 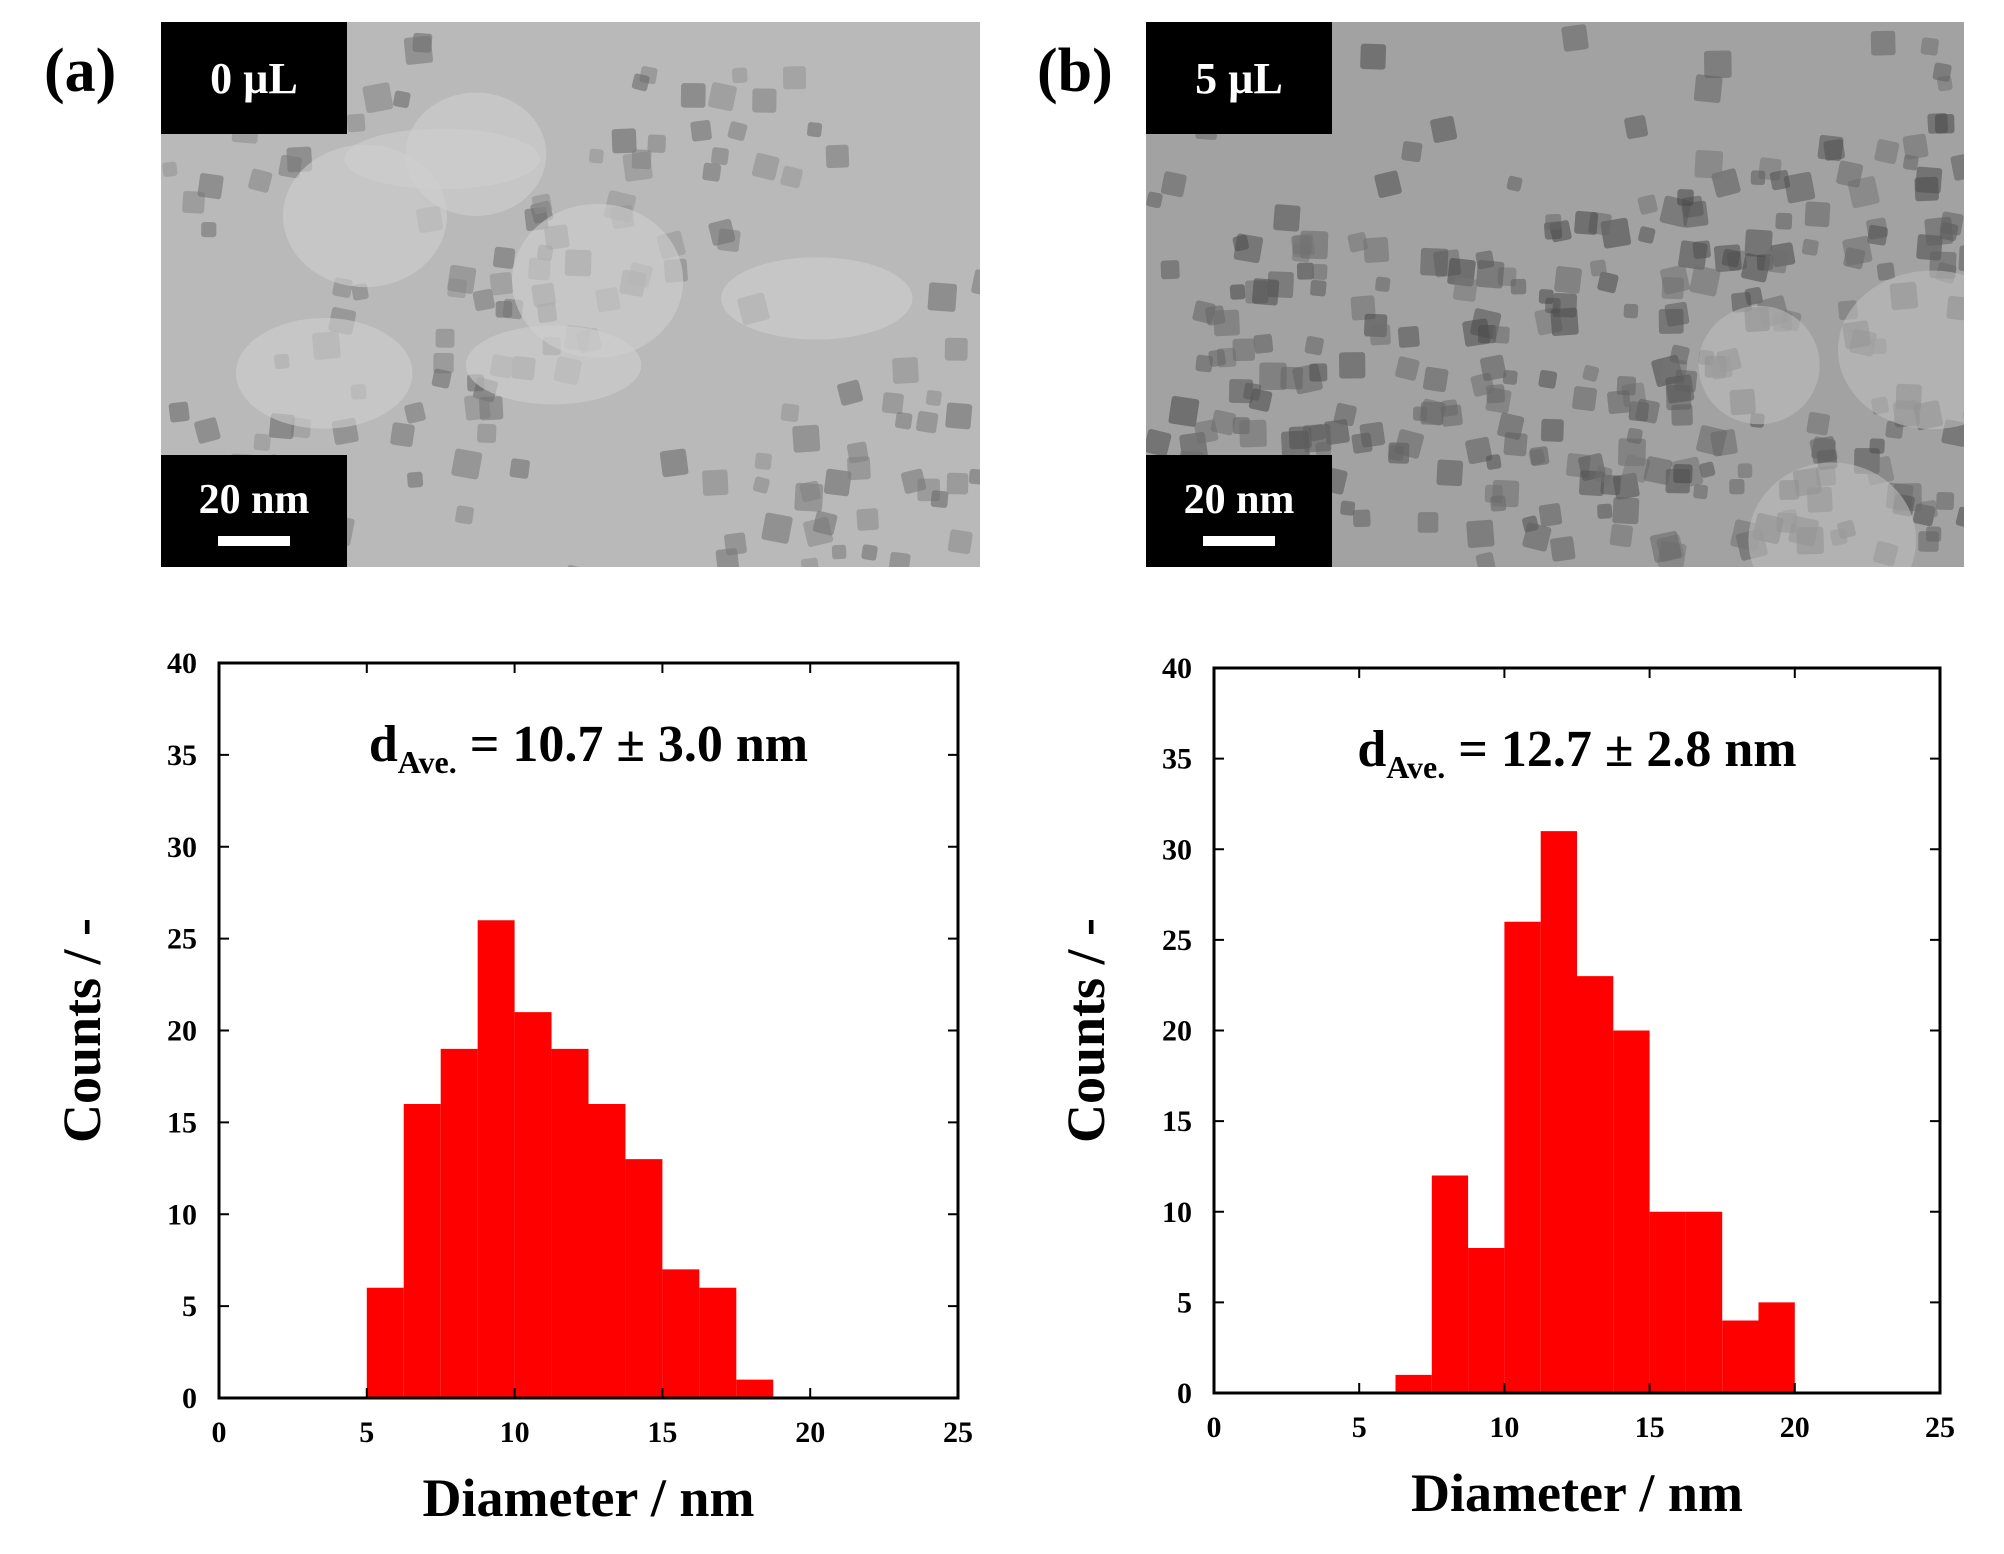 What do you see at coordinates (1177, 940) in the screenshot?
I see `y-tick-label: 25` at bounding box center [1177, 940].